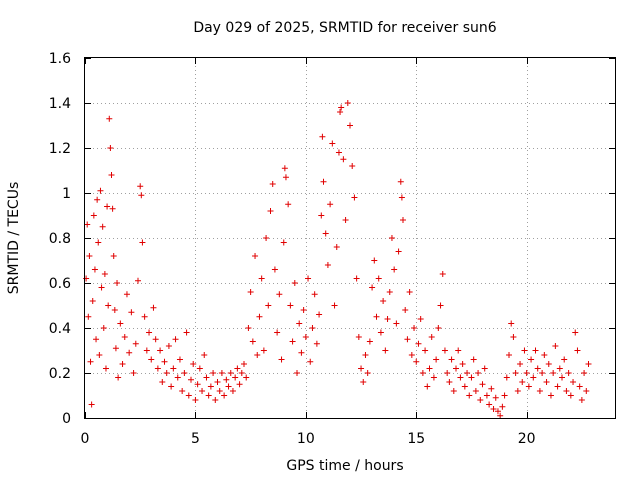  Describe the element at coordinates (416, 439) in the screenshot. I see `x-tick-label: 15` at that location.